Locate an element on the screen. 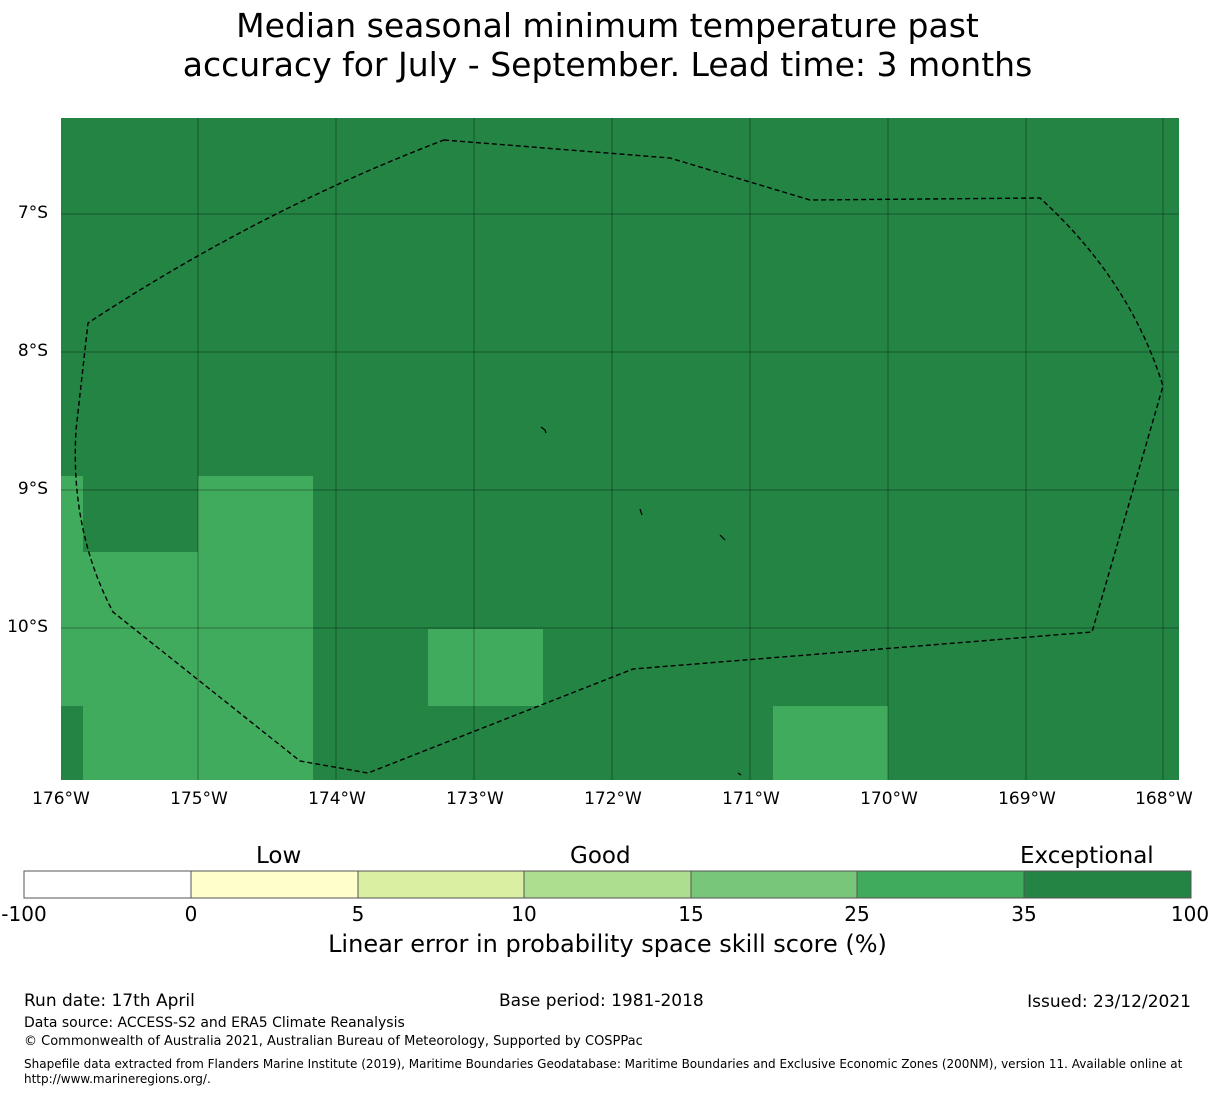  lon-label-170w: 170°W is located at coordinates (889, 799).